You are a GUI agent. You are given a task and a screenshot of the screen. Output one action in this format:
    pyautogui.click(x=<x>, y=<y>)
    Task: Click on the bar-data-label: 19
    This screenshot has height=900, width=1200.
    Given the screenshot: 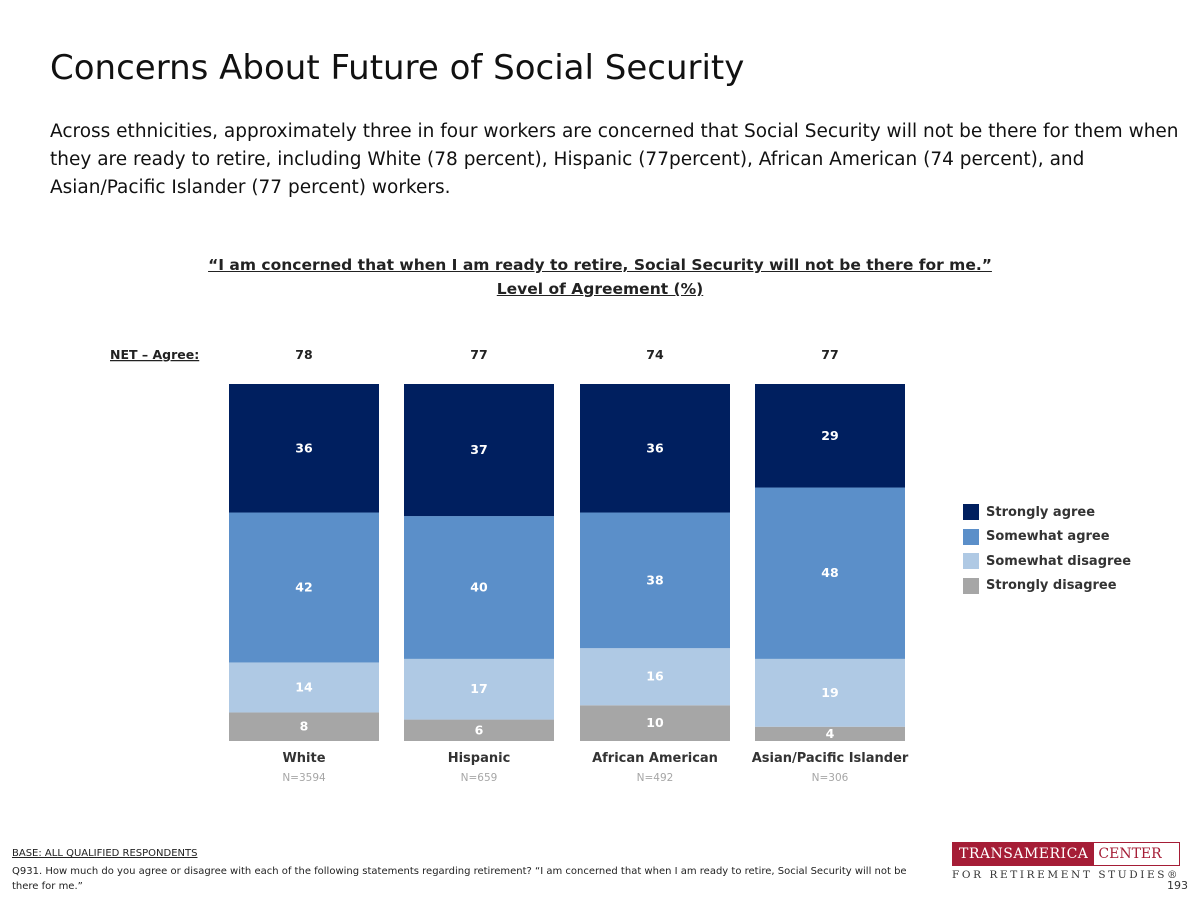 What is the action you would take?
    pyautogui.click(x=829, y=692)
    